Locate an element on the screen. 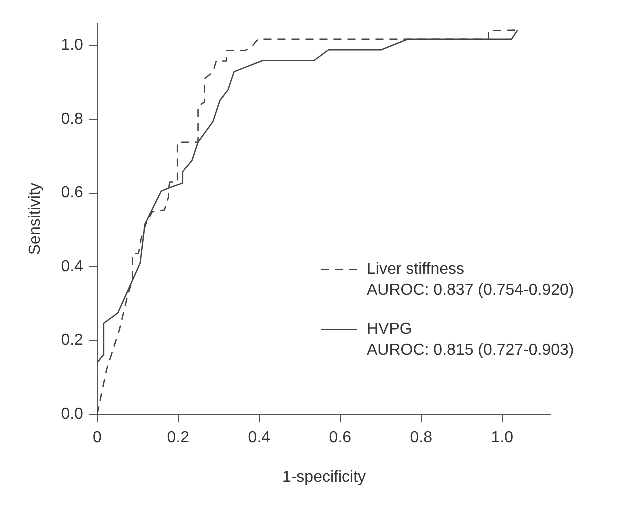 This screenshot has width=619, height=509. x-tick-label: 1.0 is located at coordinates (502, 438).